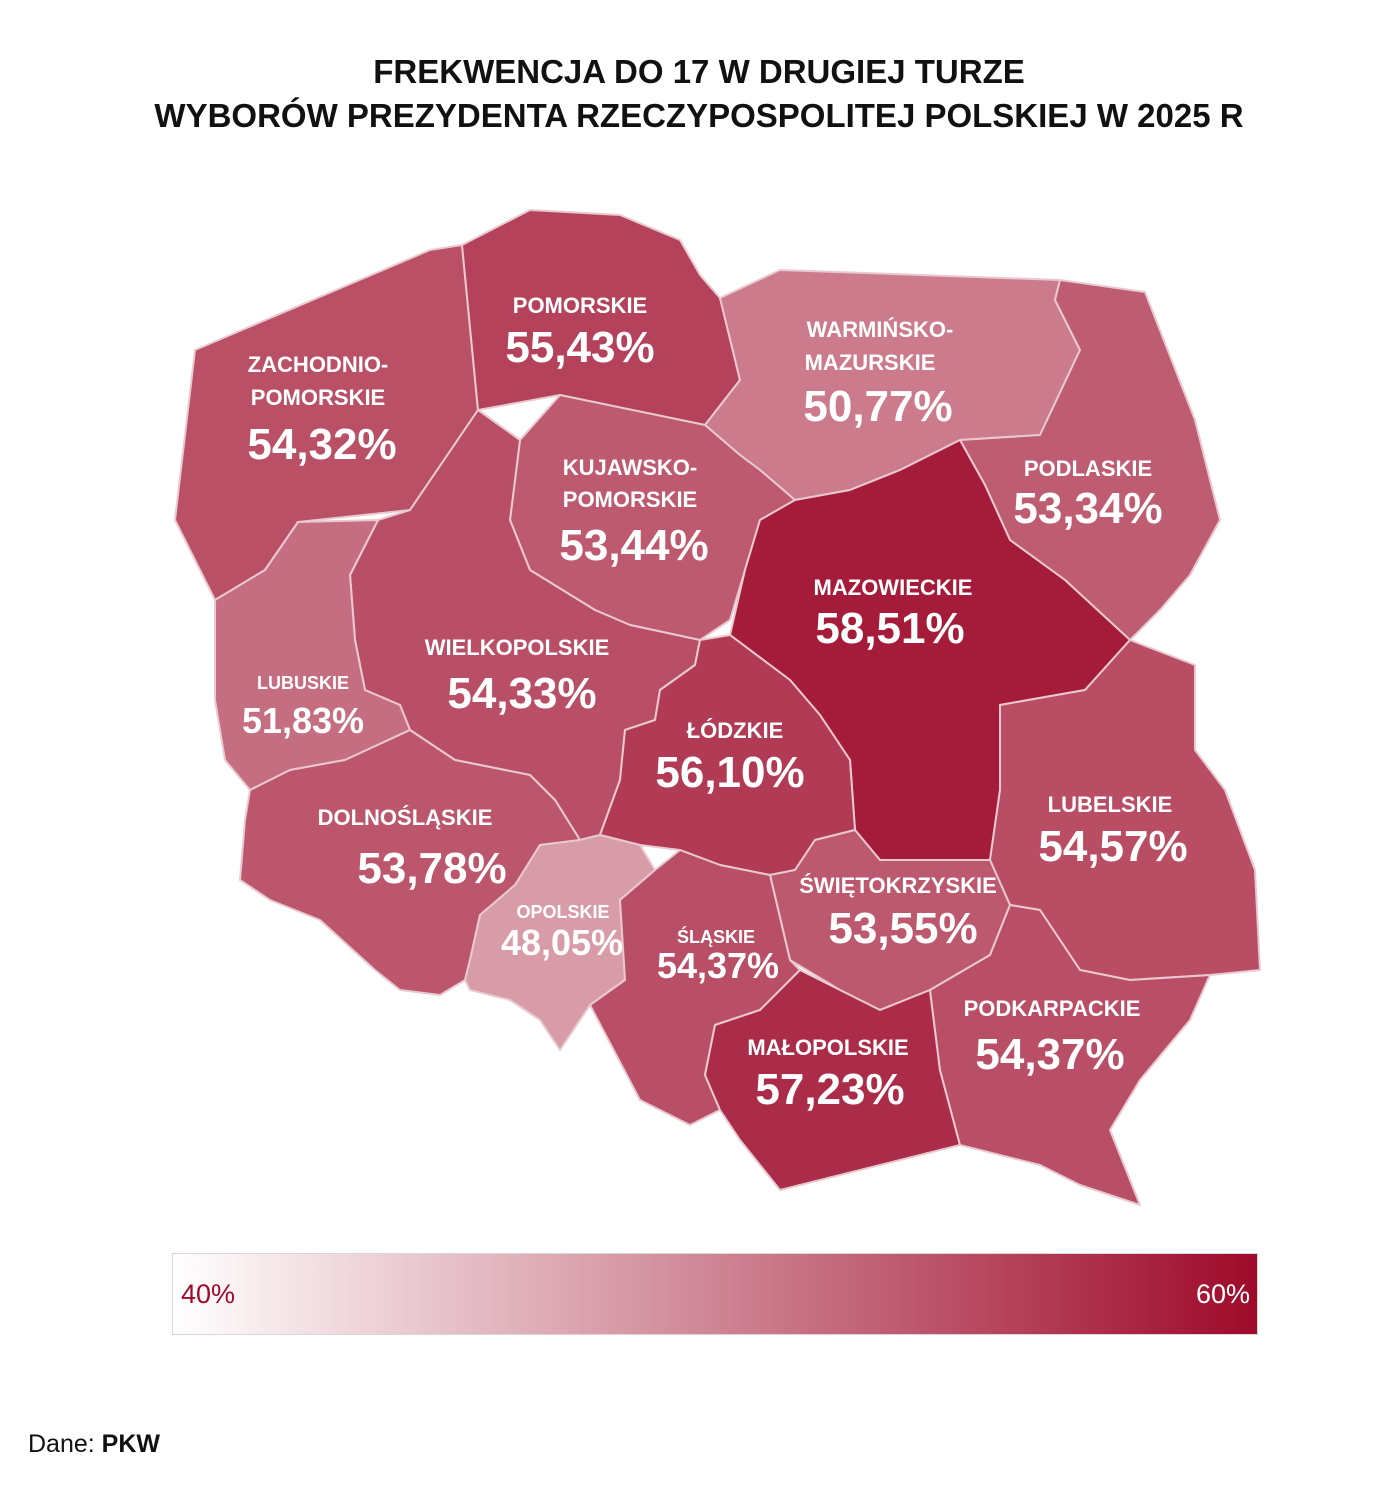 The image size is (1398, 1487). I want to click on label-podkarpackie: PODKARPACKIE 54,37%, so click(1052, 1037).